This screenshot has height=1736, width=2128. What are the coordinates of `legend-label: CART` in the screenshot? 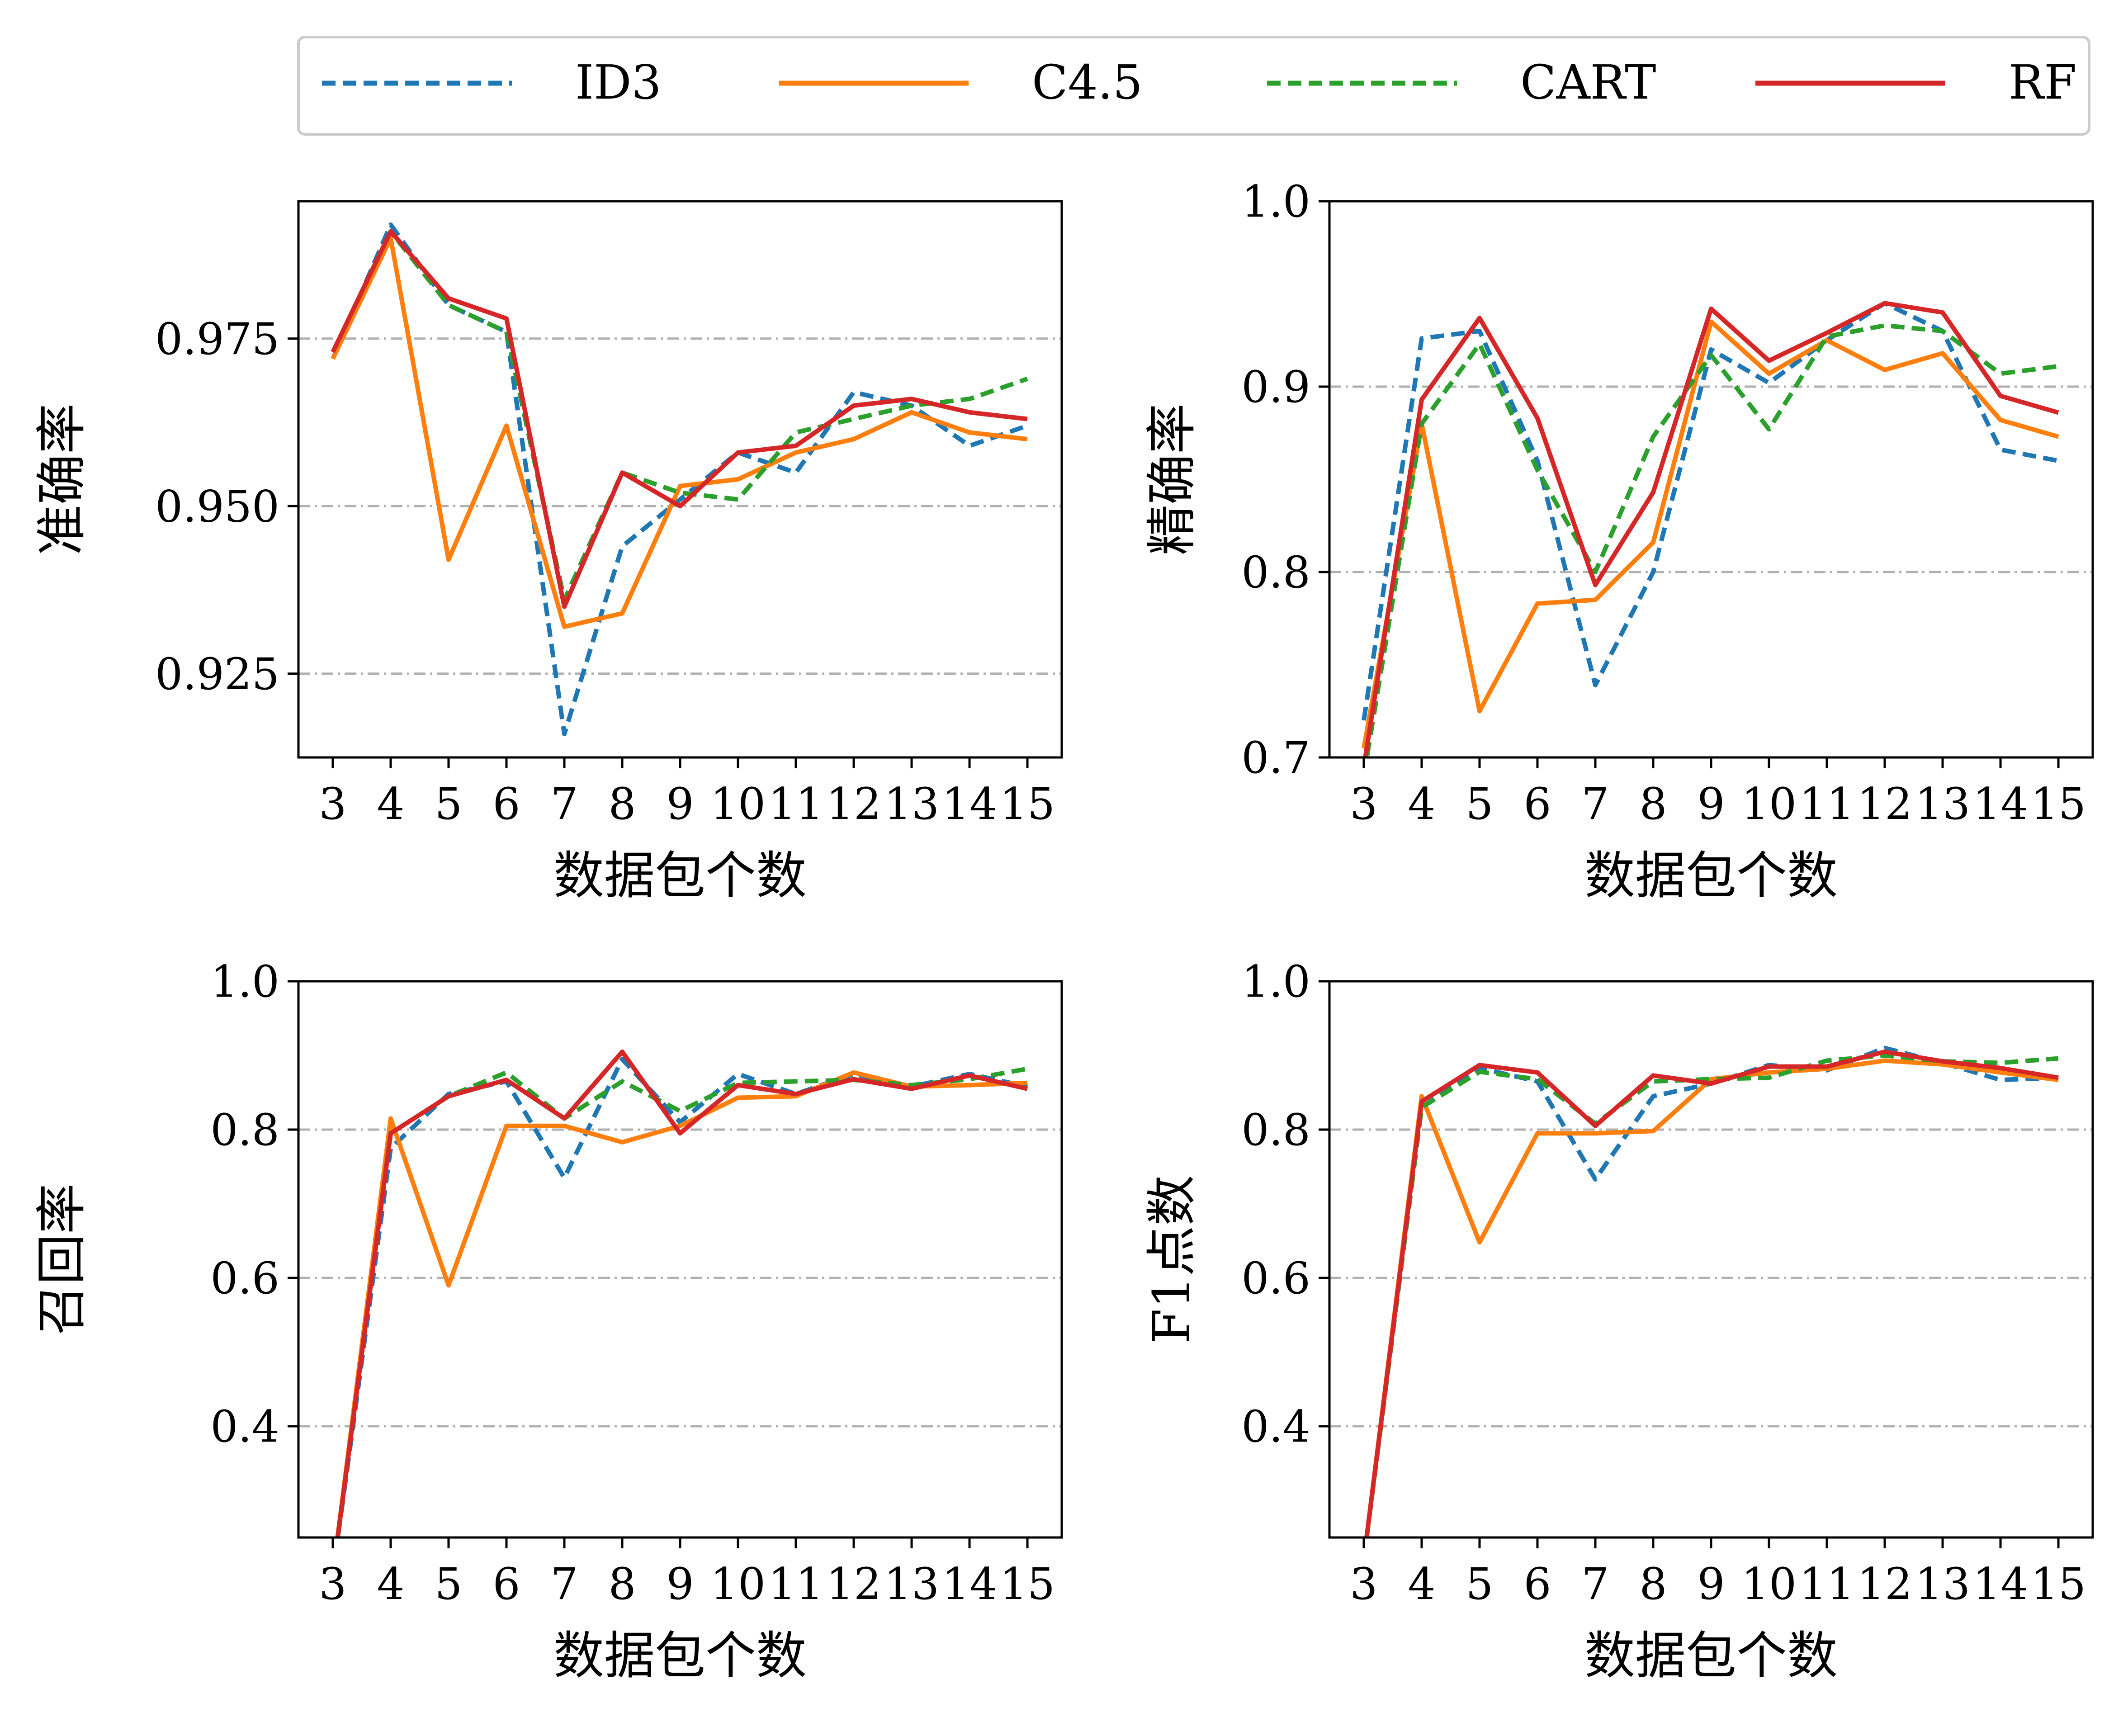 It's located at (1588, 83).